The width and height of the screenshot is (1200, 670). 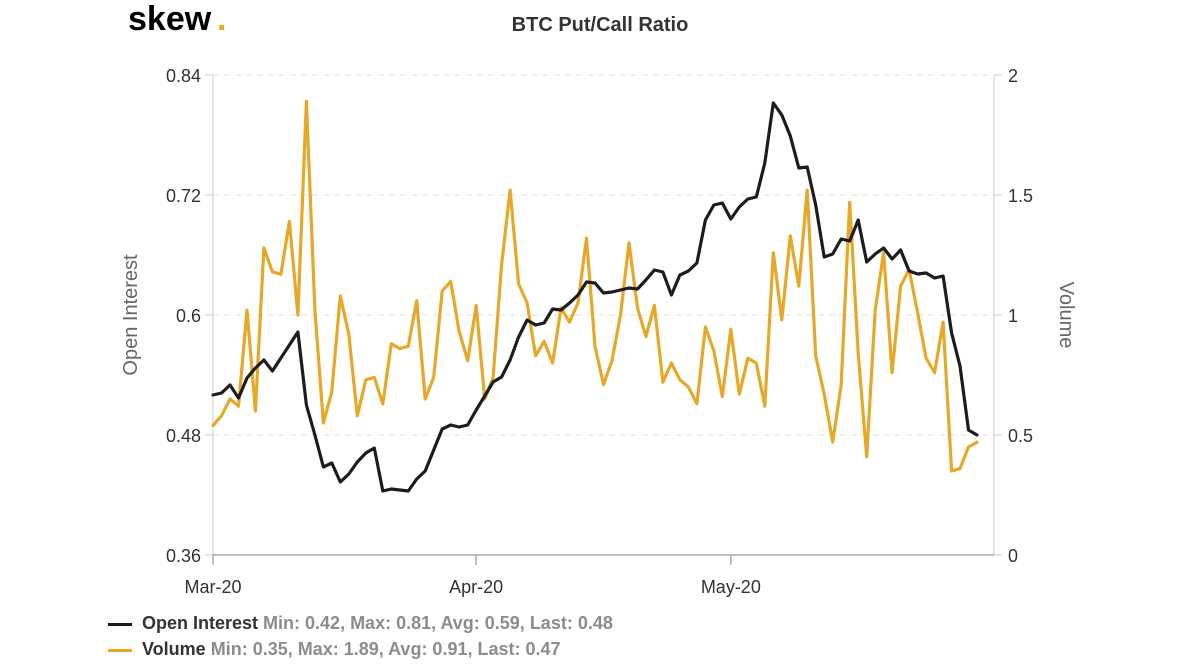 What do you see at coordinates (1066, 315) in the screenshot?
I see `right-axis-title: Volume` at bounding box center [1066, 315].